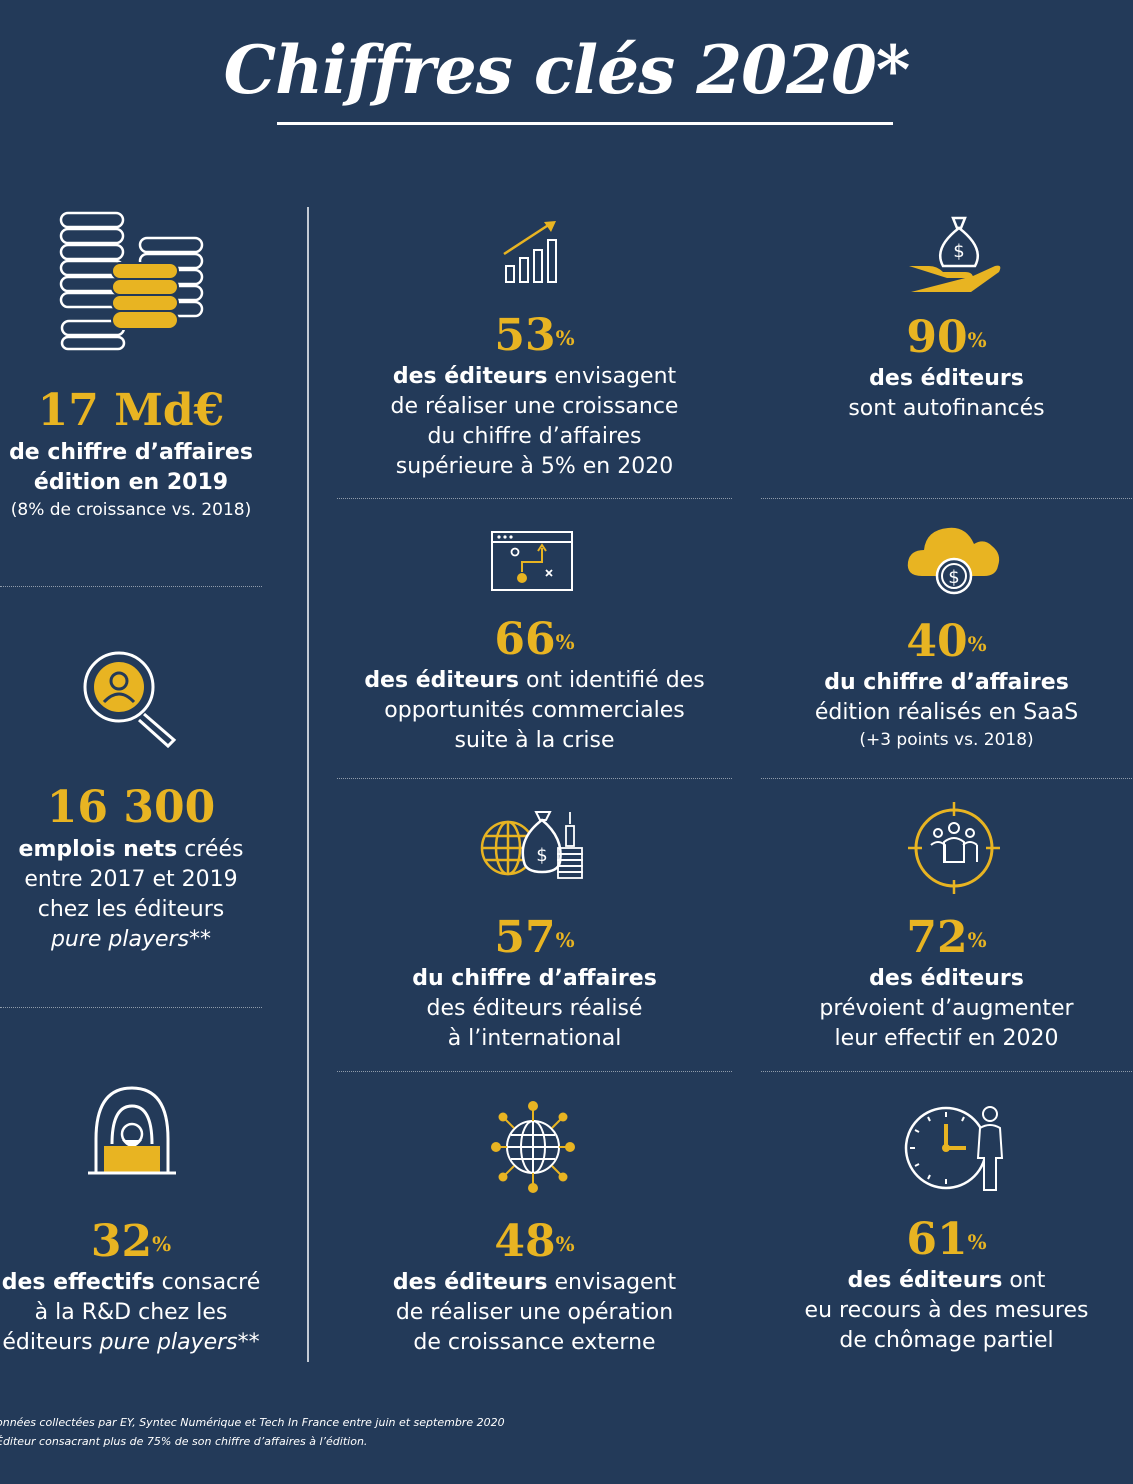  I want to click on globe-money-icon: $, so click(531, 845).